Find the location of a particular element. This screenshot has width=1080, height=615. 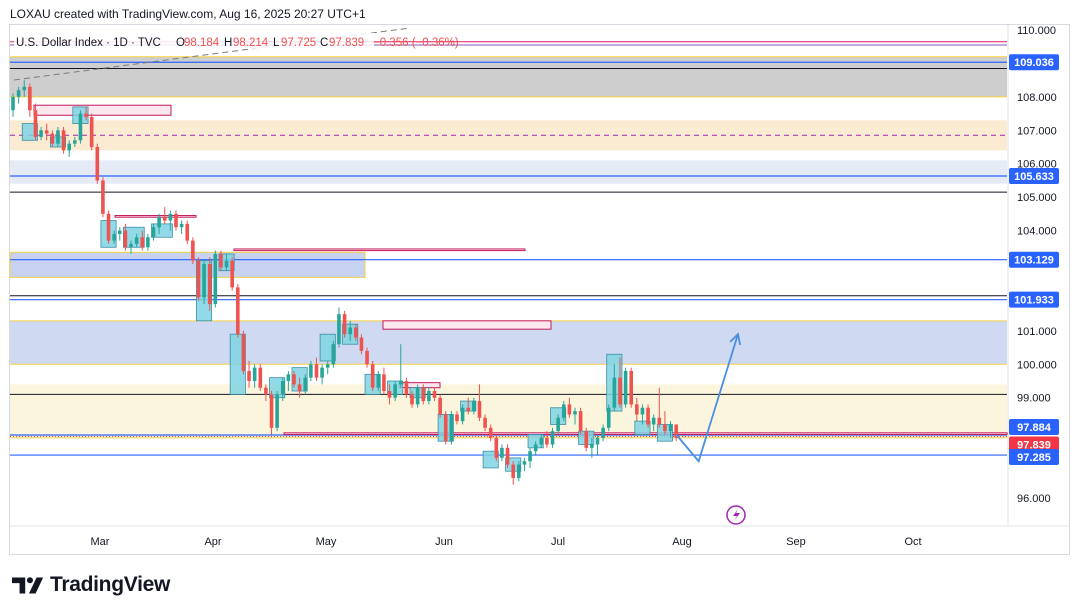

projection-path is located at coordinates (707, 398).